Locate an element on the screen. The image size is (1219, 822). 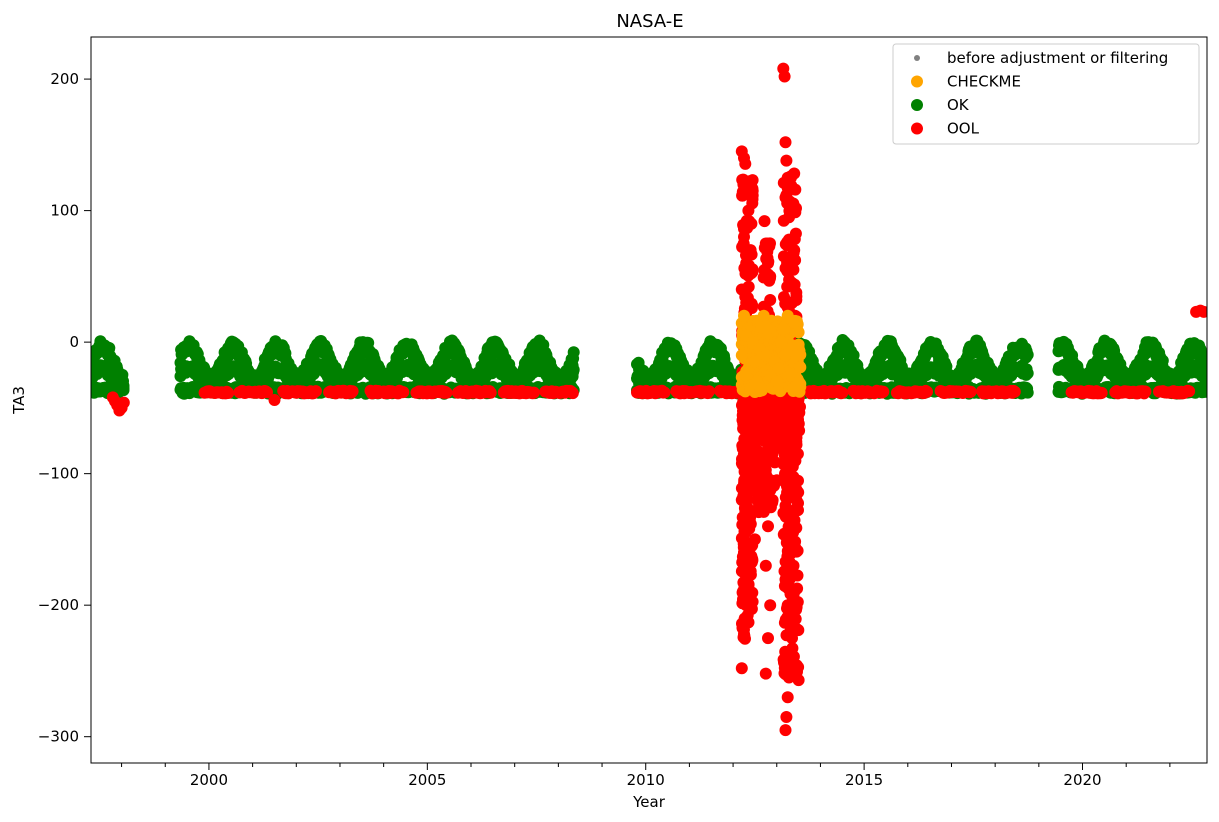
ok-series-segment is located at coordinates (110, 367).